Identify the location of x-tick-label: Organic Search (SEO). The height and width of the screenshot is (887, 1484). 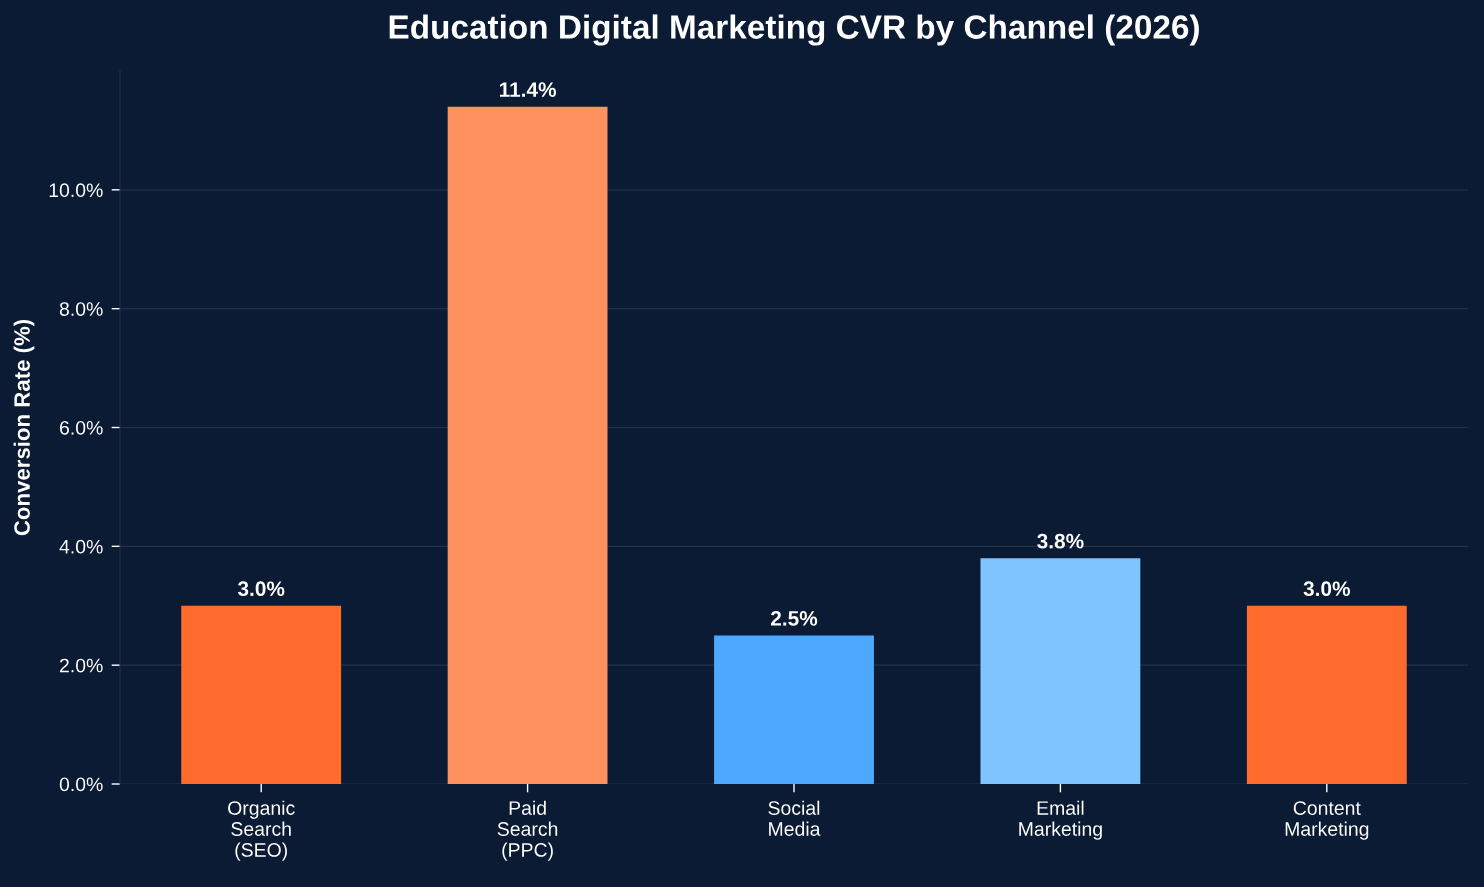
(261, 830).